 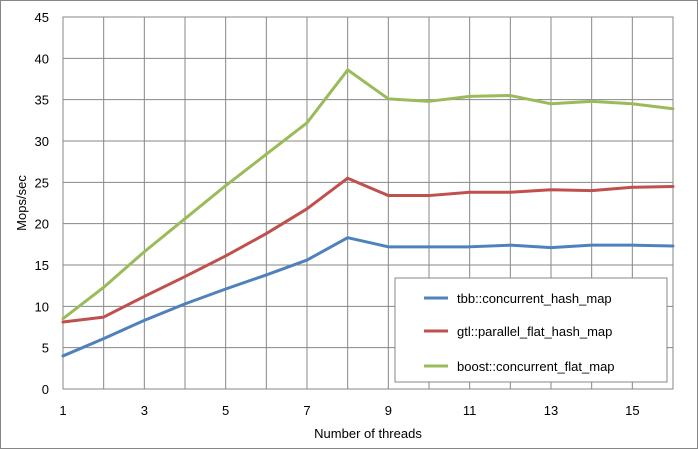 What do you see at coordinates (388, 410) in the screenshot?
I see `x-tick-label: 9` at bounding box center [388, 410].